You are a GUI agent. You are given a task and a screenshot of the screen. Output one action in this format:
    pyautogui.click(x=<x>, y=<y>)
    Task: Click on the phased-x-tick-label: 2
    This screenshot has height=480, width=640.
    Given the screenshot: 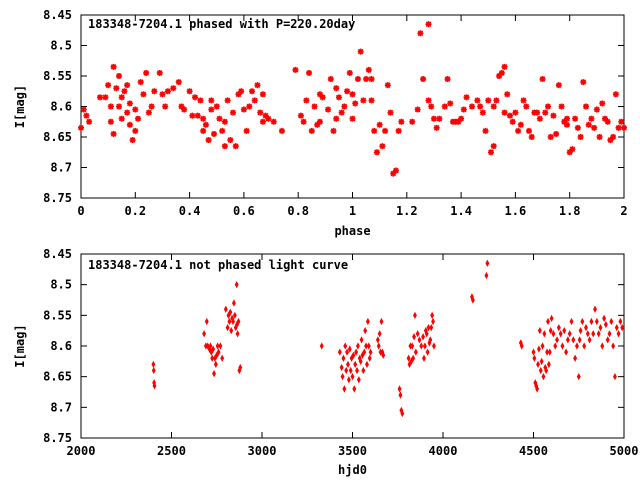 What is the action you would take?
    pyautogui.click(x=623, y=211)
    